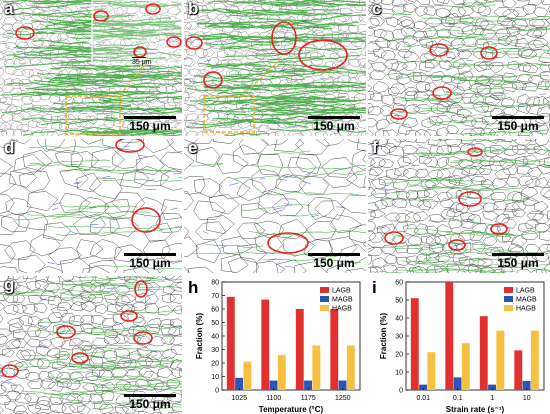  What do you see at coordinates (334, 126) in the screenshot?
I see `scale-text-b: 150 μm` at bounding box center [334, 126].